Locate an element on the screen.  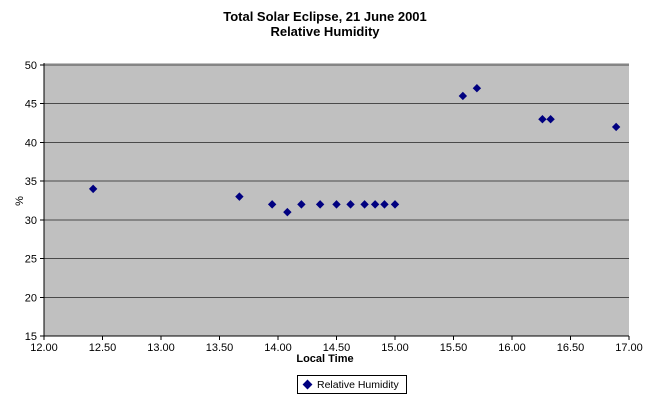
legend-label: Relative Humidity is located at coordinates (358, 384).